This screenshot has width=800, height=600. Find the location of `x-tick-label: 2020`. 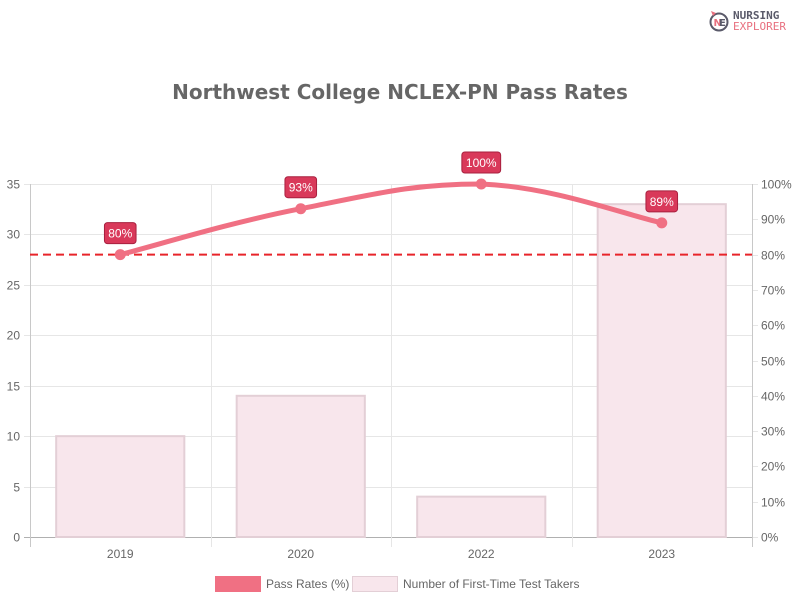

x-tick-label: 2020 is located at coordinates (300, 554).